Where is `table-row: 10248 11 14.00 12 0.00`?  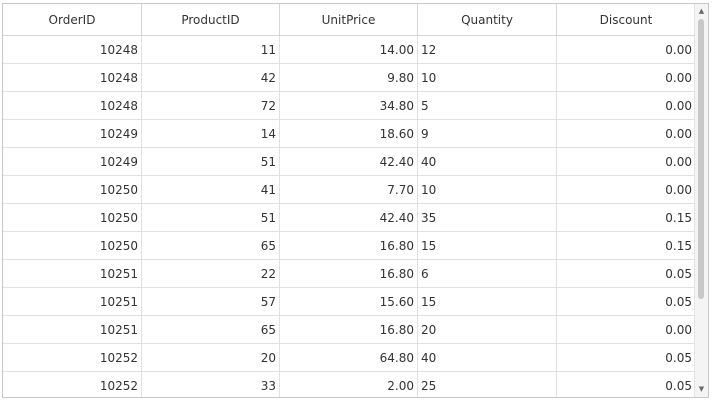
table-row: 10248 11 14.00 12 0.00 is located at coordinates (349, 50).